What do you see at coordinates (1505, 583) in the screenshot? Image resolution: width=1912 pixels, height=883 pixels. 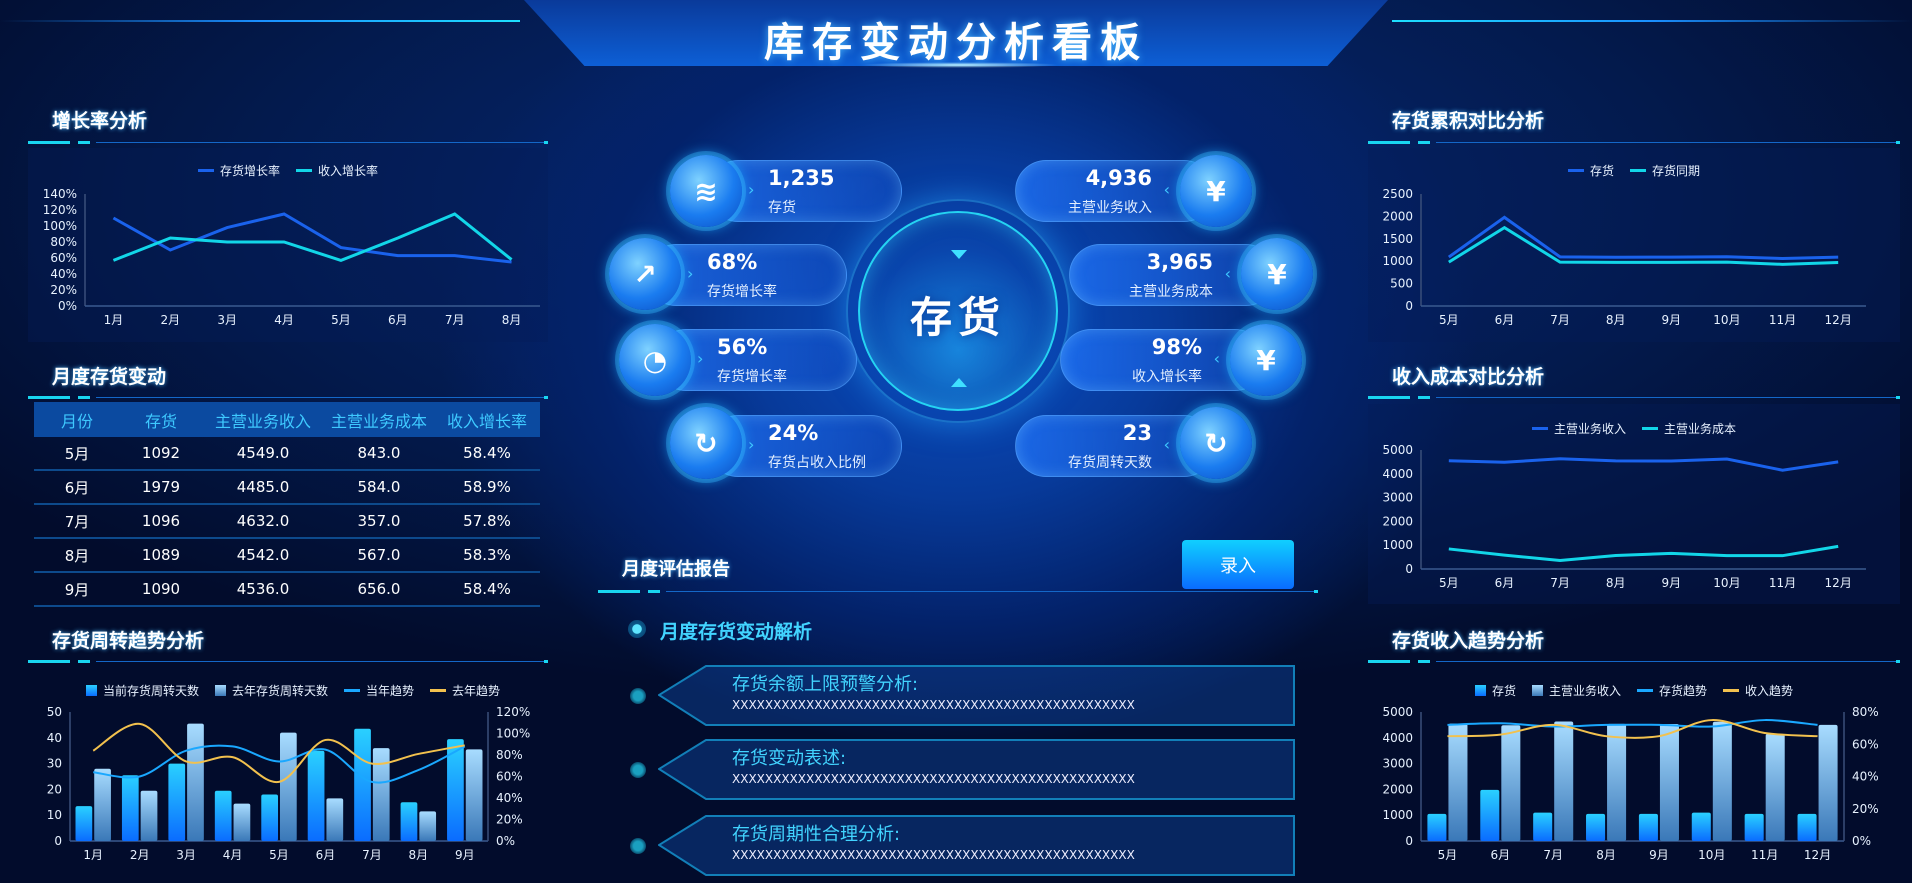 I see `x-tick-label: 6月` at bounding box center [1505, 583].